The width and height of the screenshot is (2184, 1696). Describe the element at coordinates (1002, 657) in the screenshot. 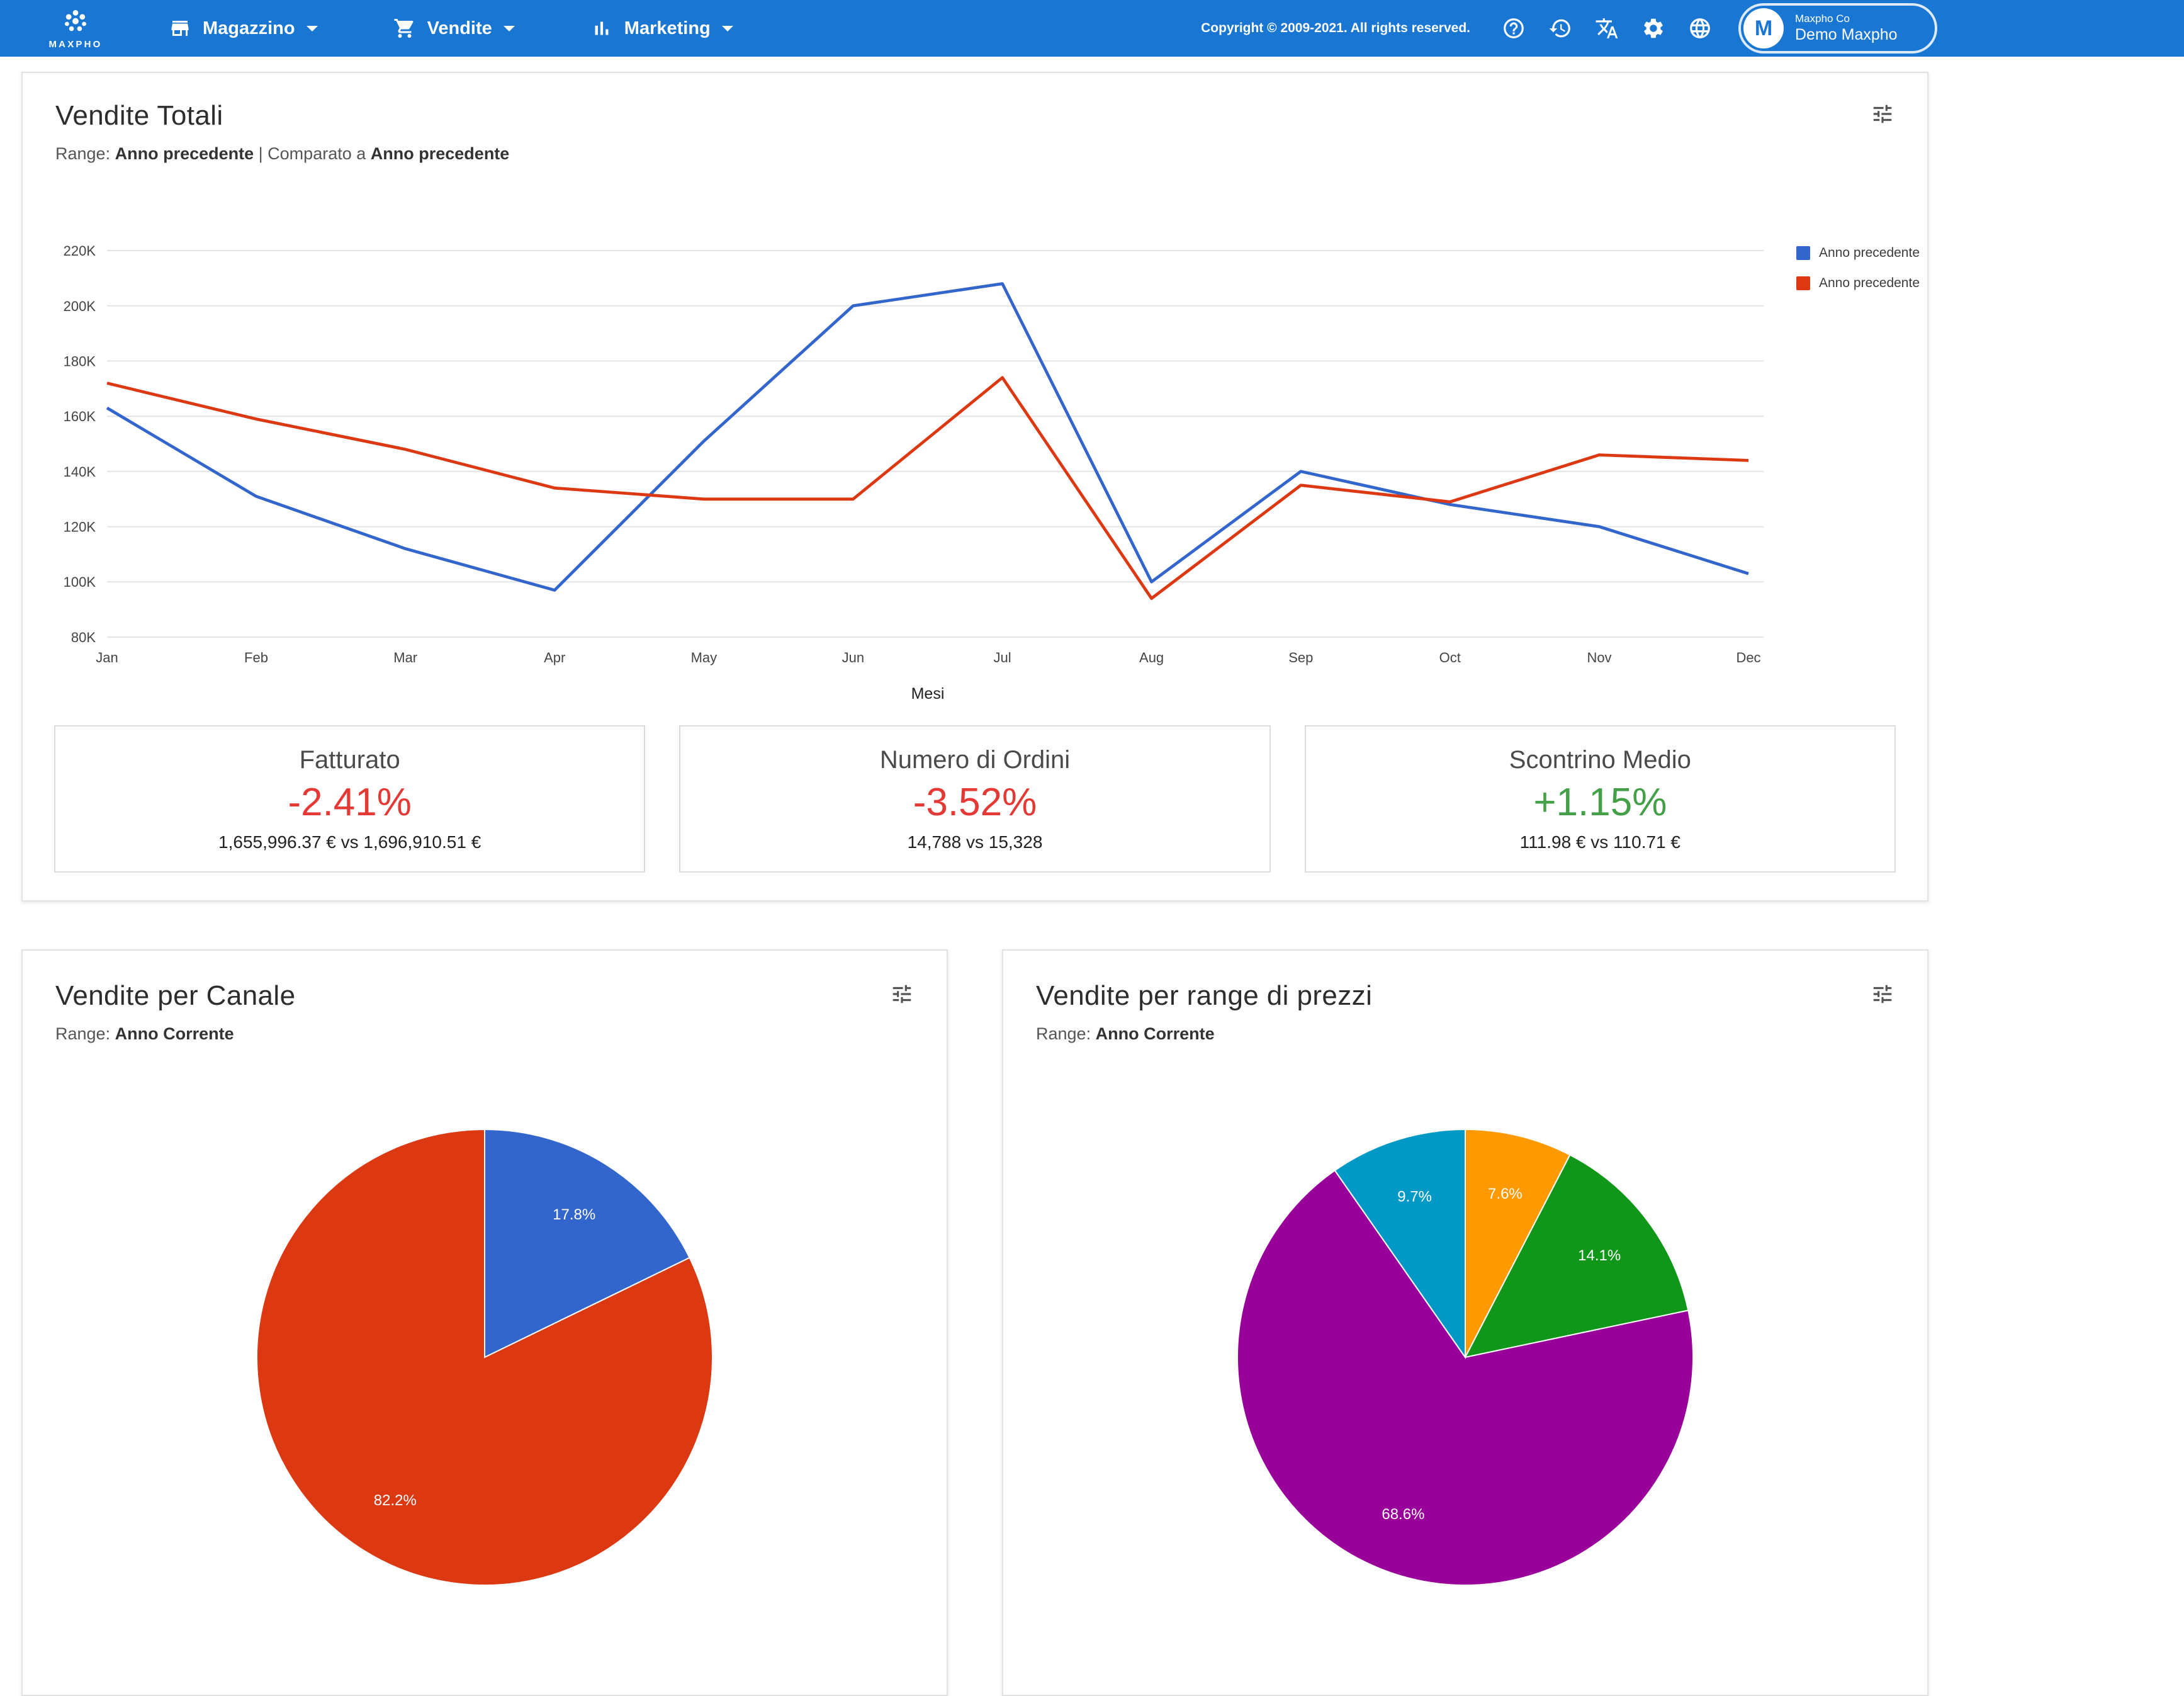

I see `svg-text: Jul` at that location.